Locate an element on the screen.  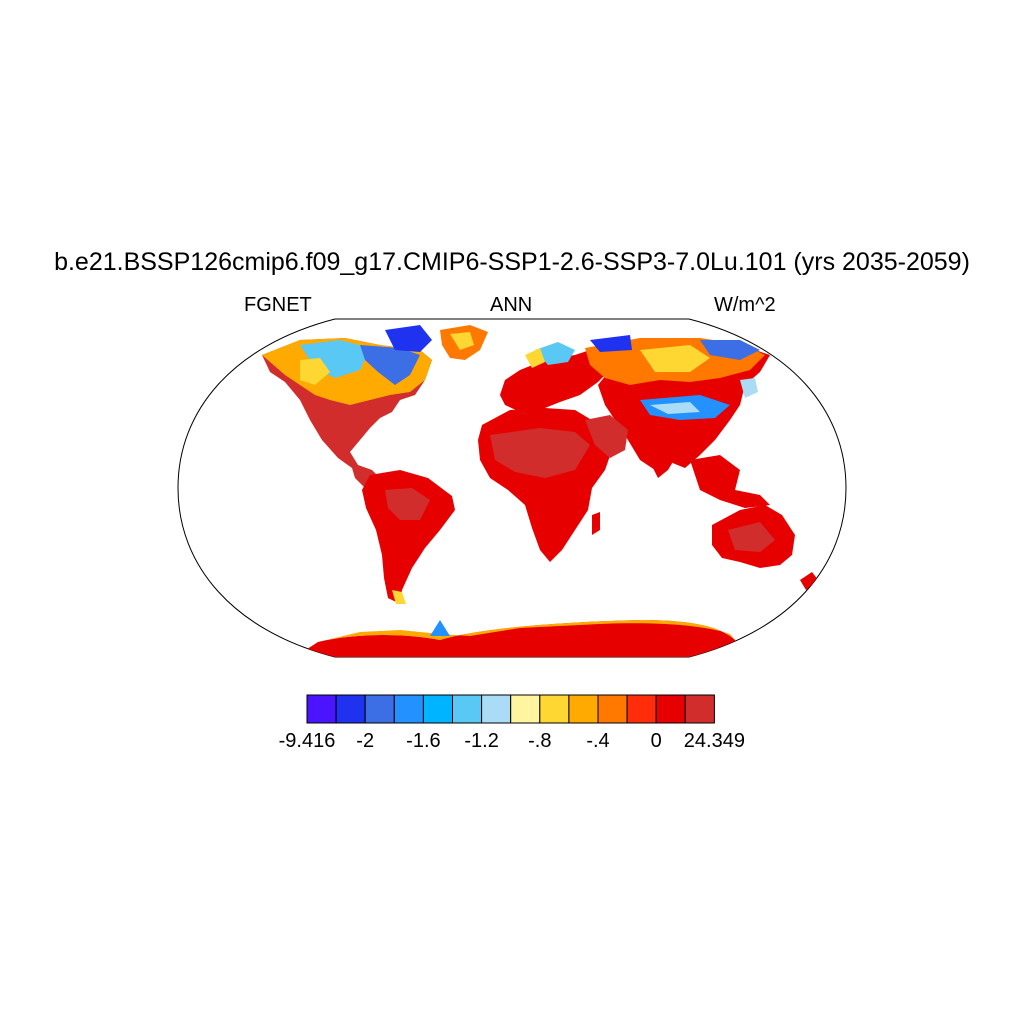
south-america-tip is located at coordinates (399, 597).